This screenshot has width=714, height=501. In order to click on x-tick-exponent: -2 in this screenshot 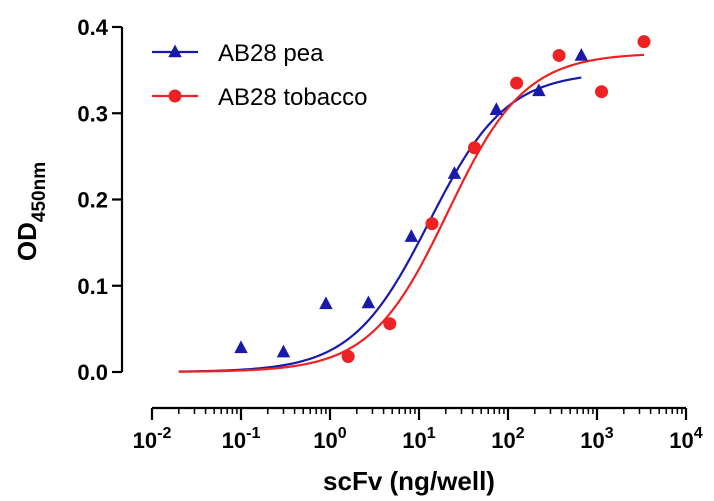, I will do `click(164, 433)`.